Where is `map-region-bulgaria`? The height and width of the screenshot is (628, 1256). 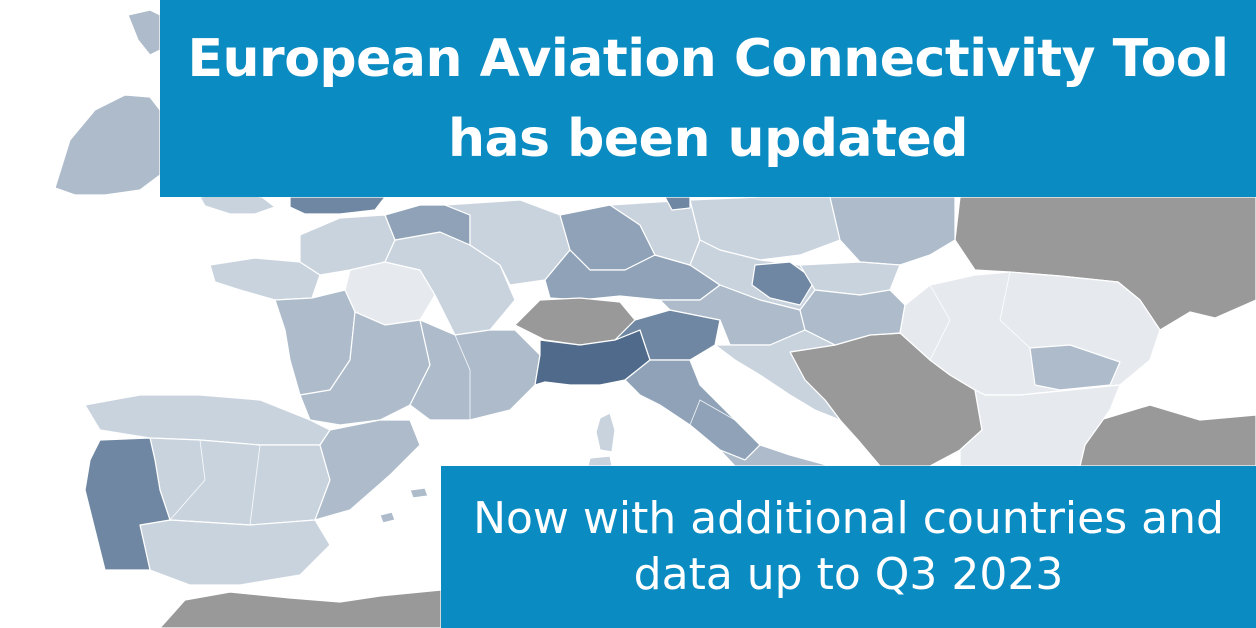
map-region-bulgaria is located at coordinates (1040, 425).